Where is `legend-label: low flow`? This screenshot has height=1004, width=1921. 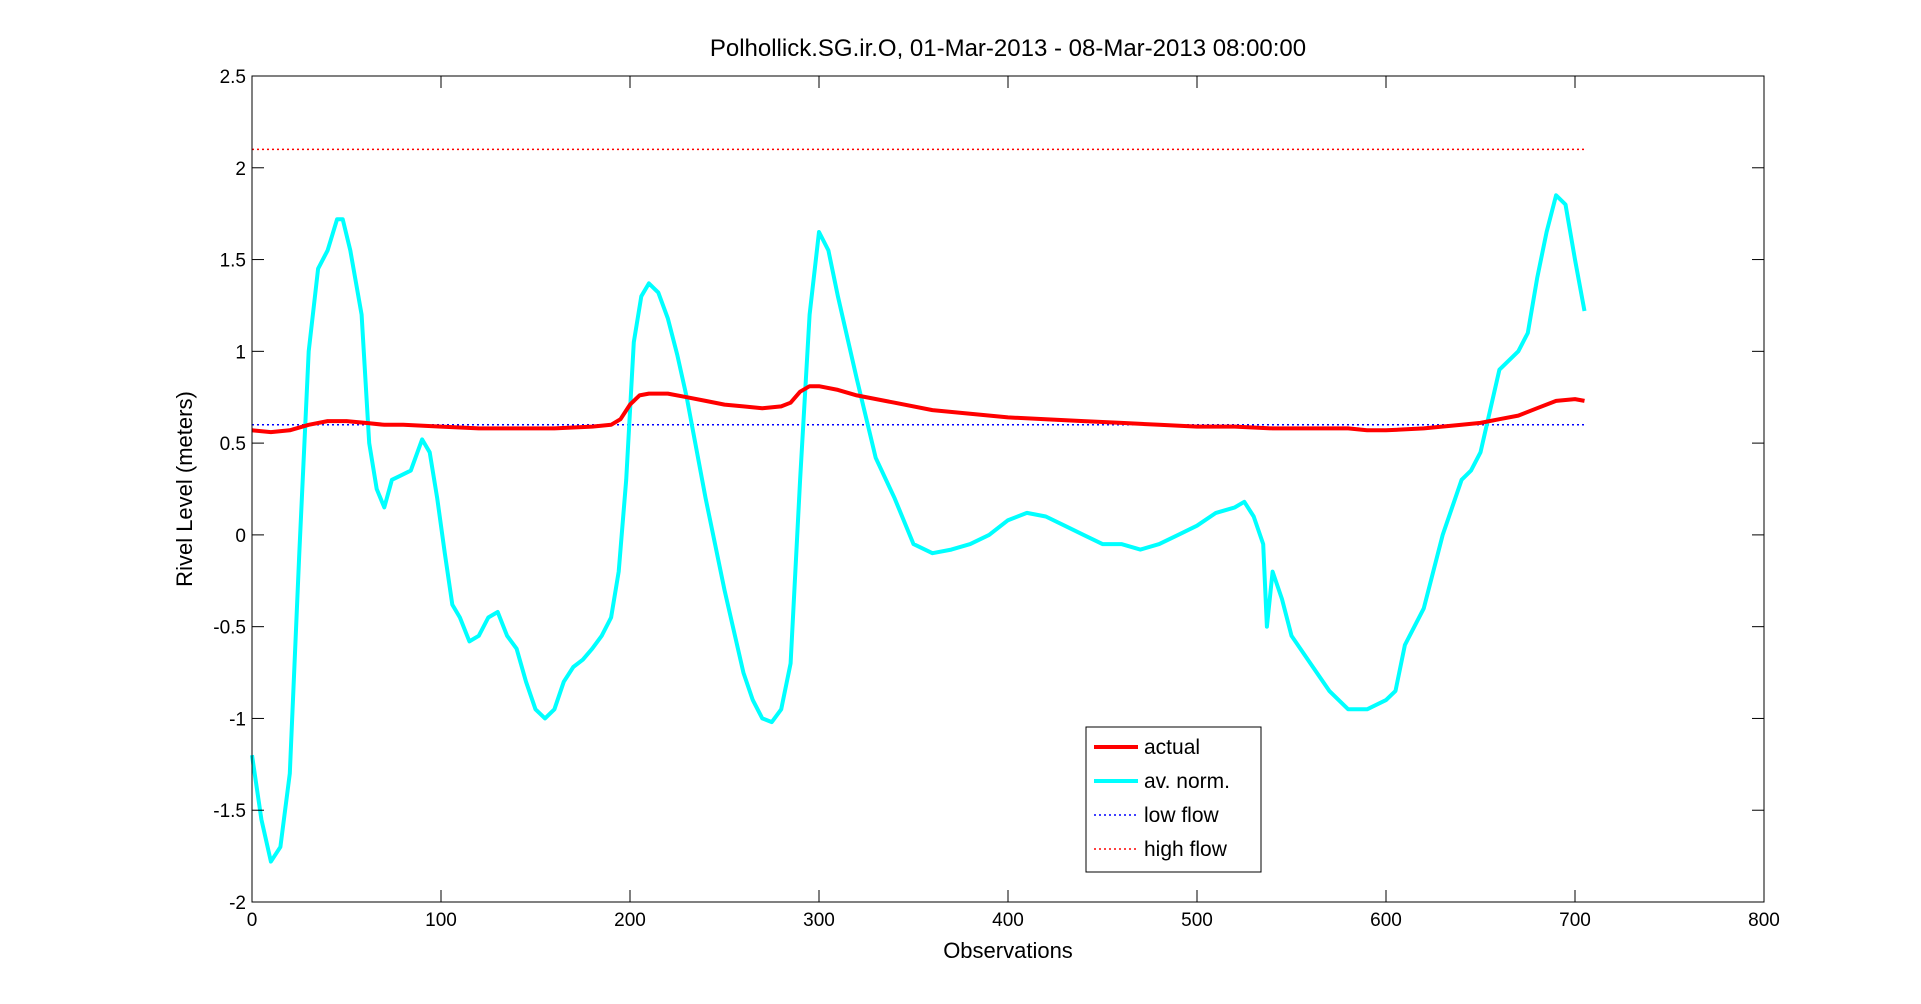
legend-label: low flow is located at coordinates (1182, 815).